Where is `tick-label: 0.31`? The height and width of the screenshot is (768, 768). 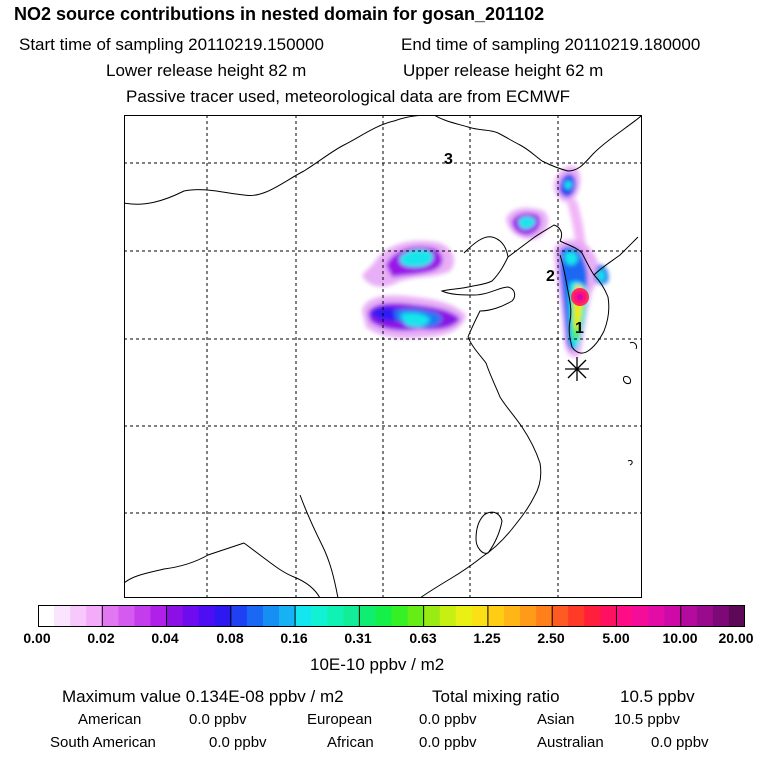 tick-label: 0.31 is located at coordinates (358, 638).